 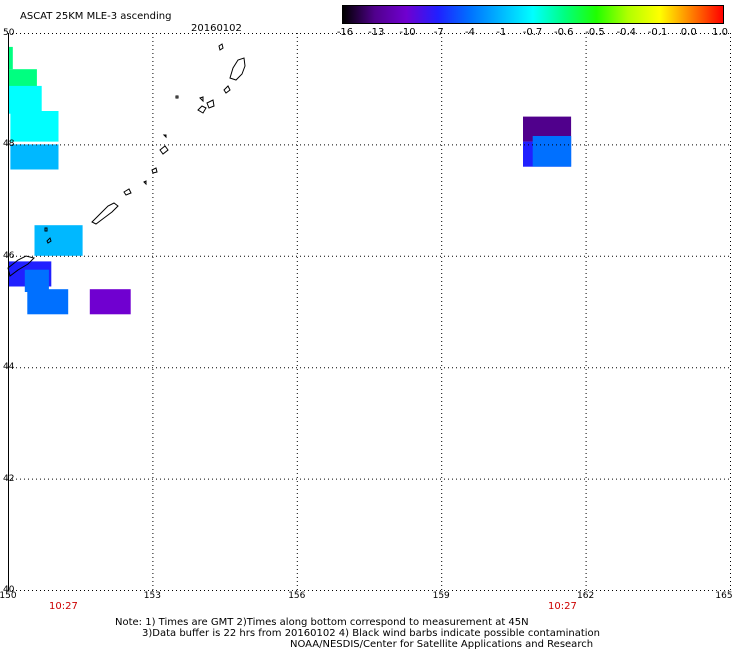 What do you see at coordinates (724, 596) in the screenshot?
I see `lon-label: 165` at bounding box center [724, 596].